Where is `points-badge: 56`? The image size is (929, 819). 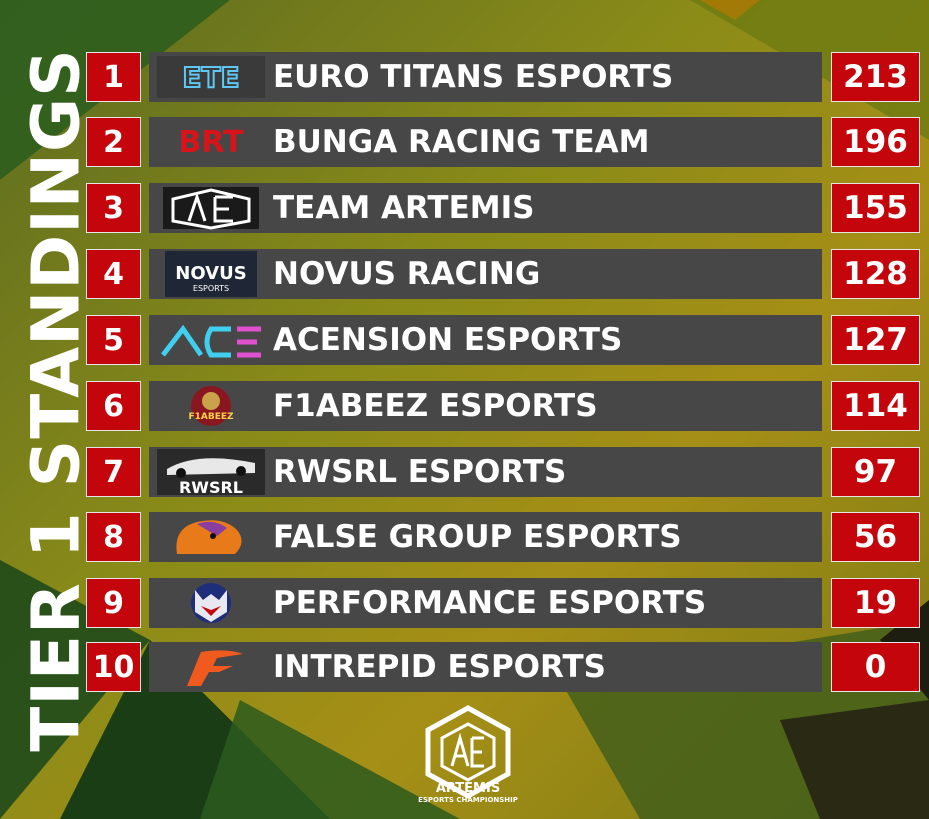 points-badge: 56 is located at coordinates (875, 537).